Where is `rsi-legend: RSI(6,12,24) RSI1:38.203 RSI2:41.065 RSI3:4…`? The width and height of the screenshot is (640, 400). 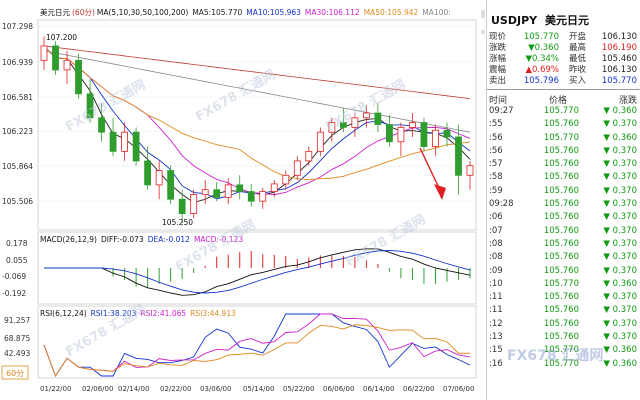 rsi-legend: RSI(6,12,24) RSI1:38.203 RSI2:41.065 RSI3:4… is located at coordinates (138, 313).